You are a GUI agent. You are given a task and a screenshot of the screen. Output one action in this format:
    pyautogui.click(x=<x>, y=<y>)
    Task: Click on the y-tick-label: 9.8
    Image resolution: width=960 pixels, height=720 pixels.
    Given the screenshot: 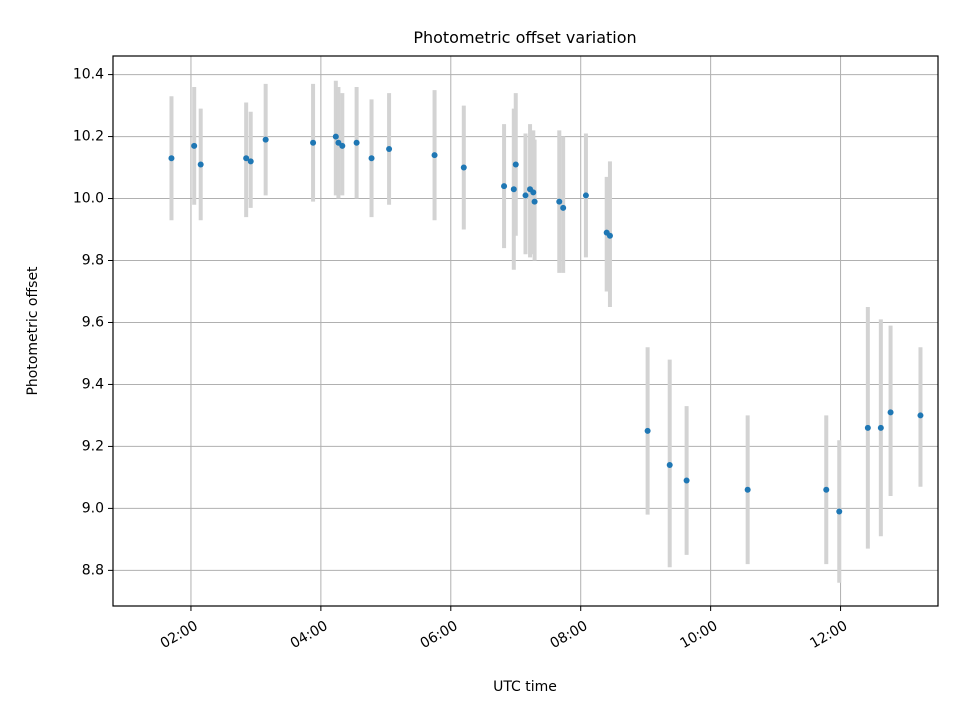 What is the action you would take?
    pyautogui.click(x=93, y=261)
    